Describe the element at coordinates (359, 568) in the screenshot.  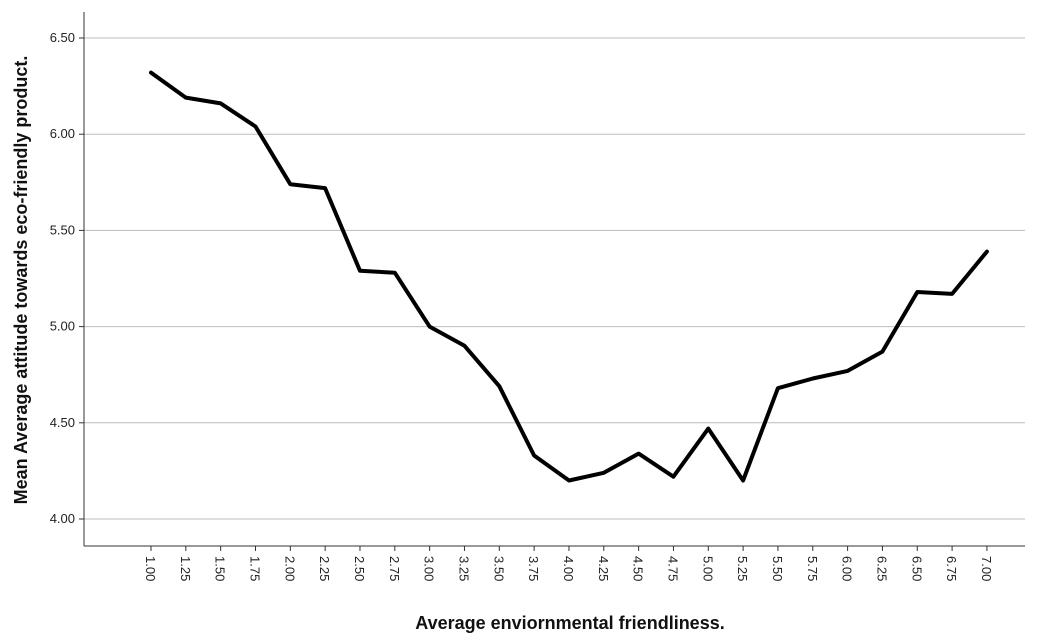
I see `x-tick-label: 2.50` at that location.